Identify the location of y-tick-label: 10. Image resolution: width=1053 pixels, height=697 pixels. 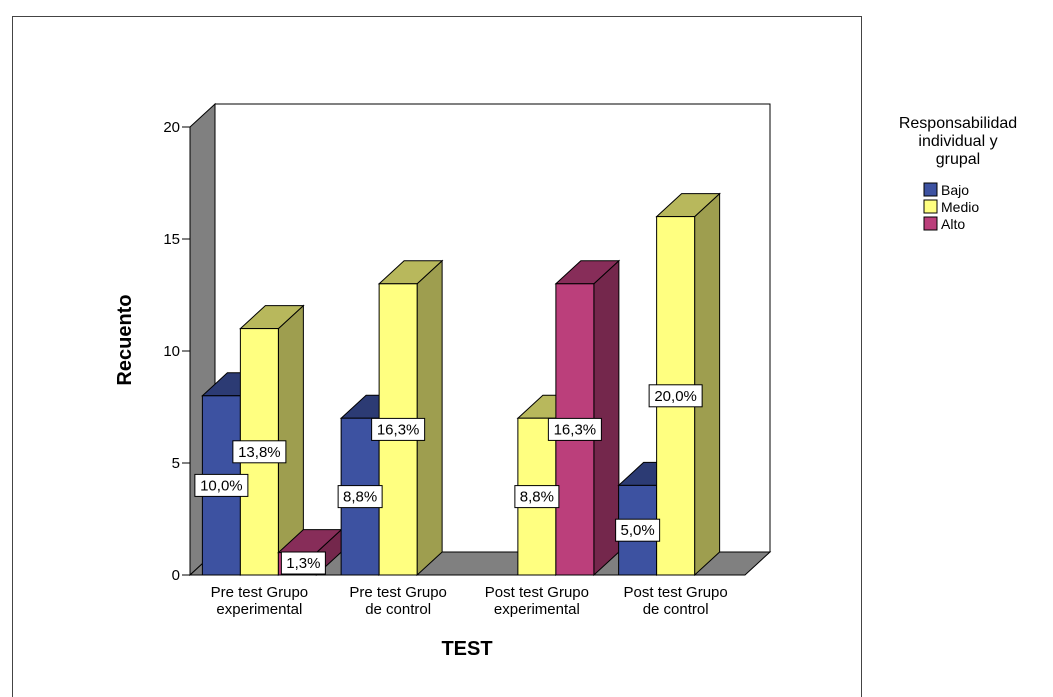
(171, 351).